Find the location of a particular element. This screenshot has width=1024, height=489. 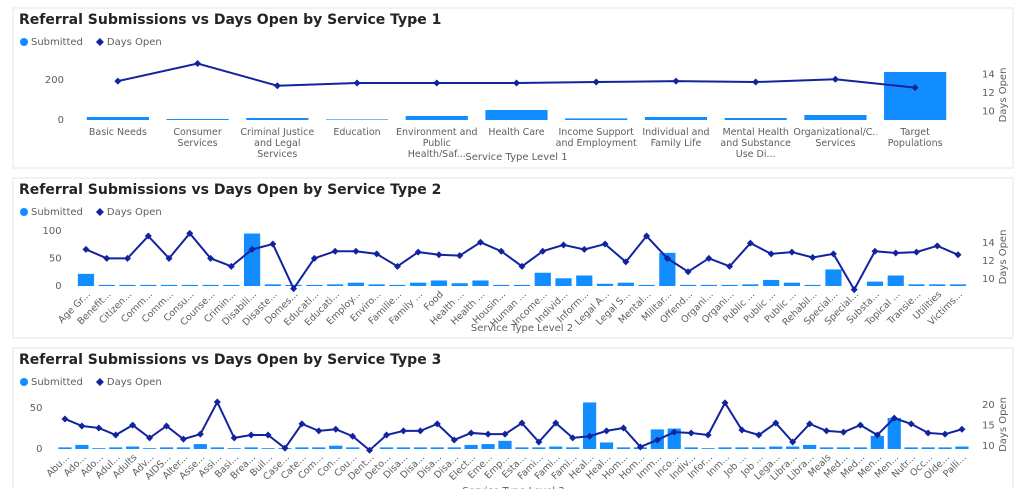

x-tick-label-box: Basic Needs is located at coordinates (118, 132).